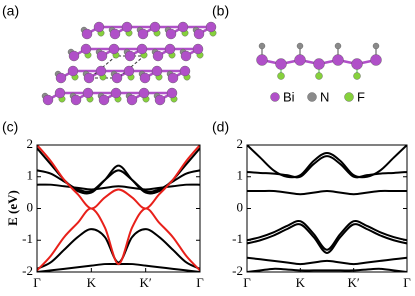  I want to click on legend-label: N, so click(324, 96).